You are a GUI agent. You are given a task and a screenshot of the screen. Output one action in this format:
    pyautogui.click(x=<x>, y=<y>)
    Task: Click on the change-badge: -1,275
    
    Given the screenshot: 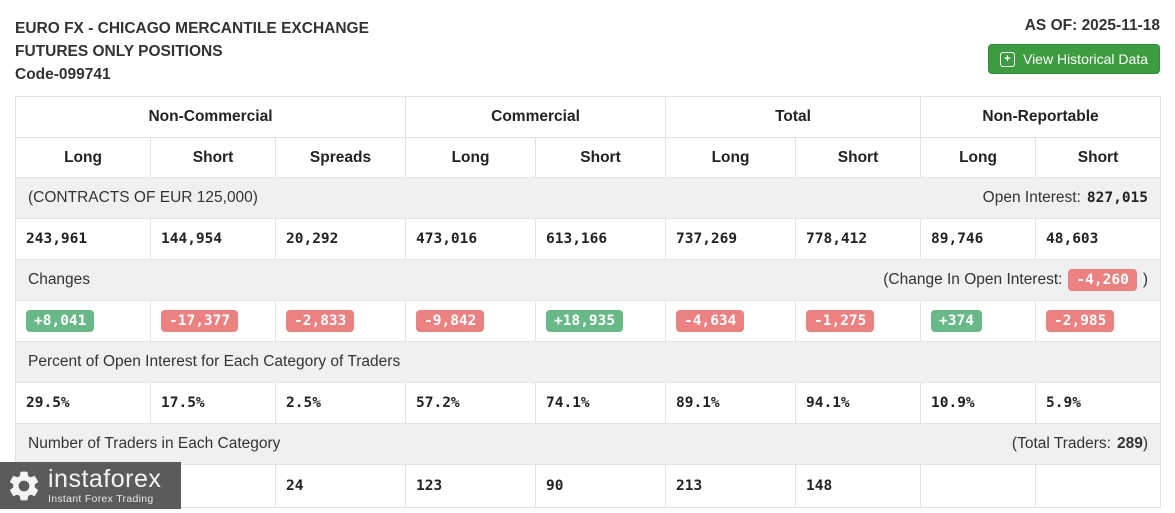 What is the action you would take?
    pyautogui.click(x=840, y=321)
    